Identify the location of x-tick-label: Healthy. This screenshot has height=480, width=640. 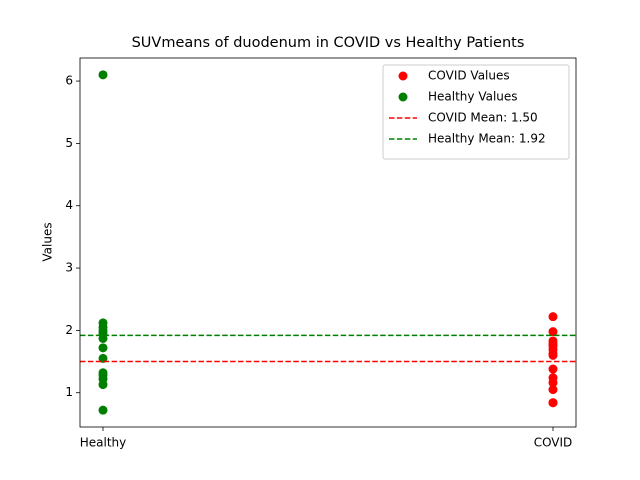
(103, 443).